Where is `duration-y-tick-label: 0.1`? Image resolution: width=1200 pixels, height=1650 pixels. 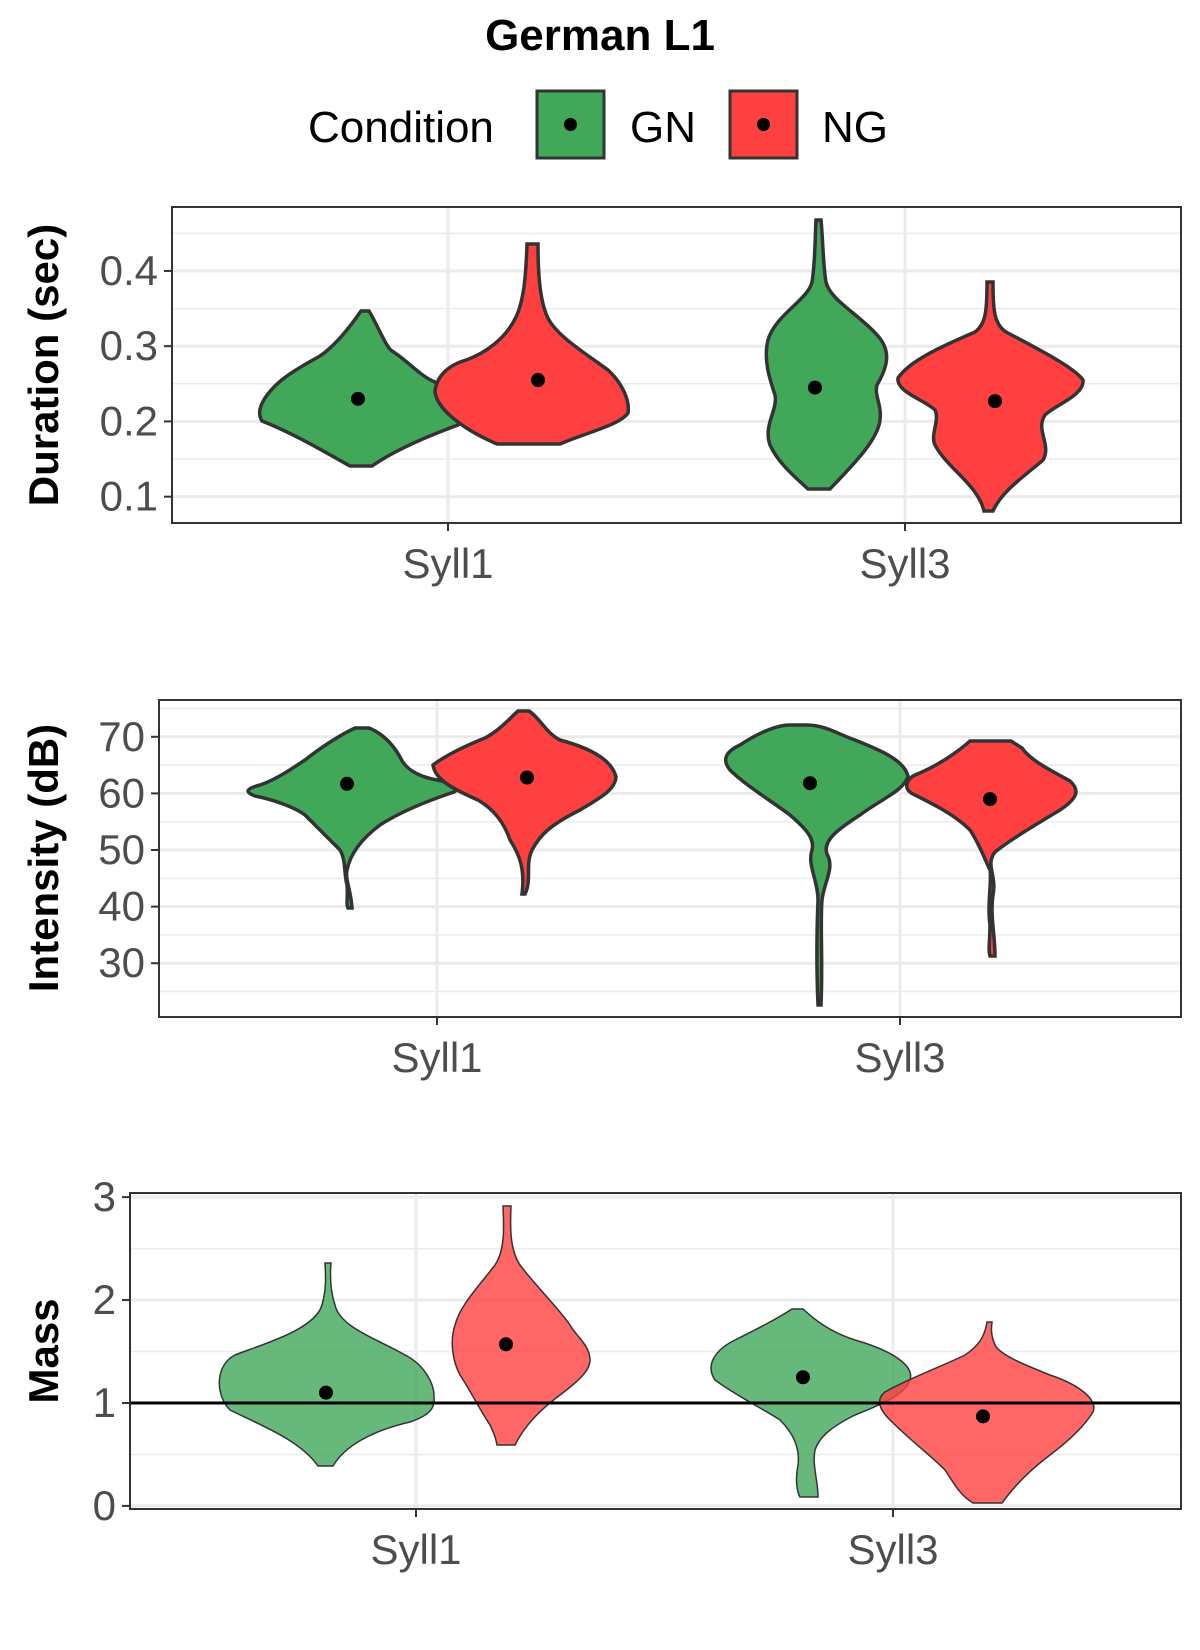 duration-y-tick-label: 0.1 is located at coordinates (129, 496).